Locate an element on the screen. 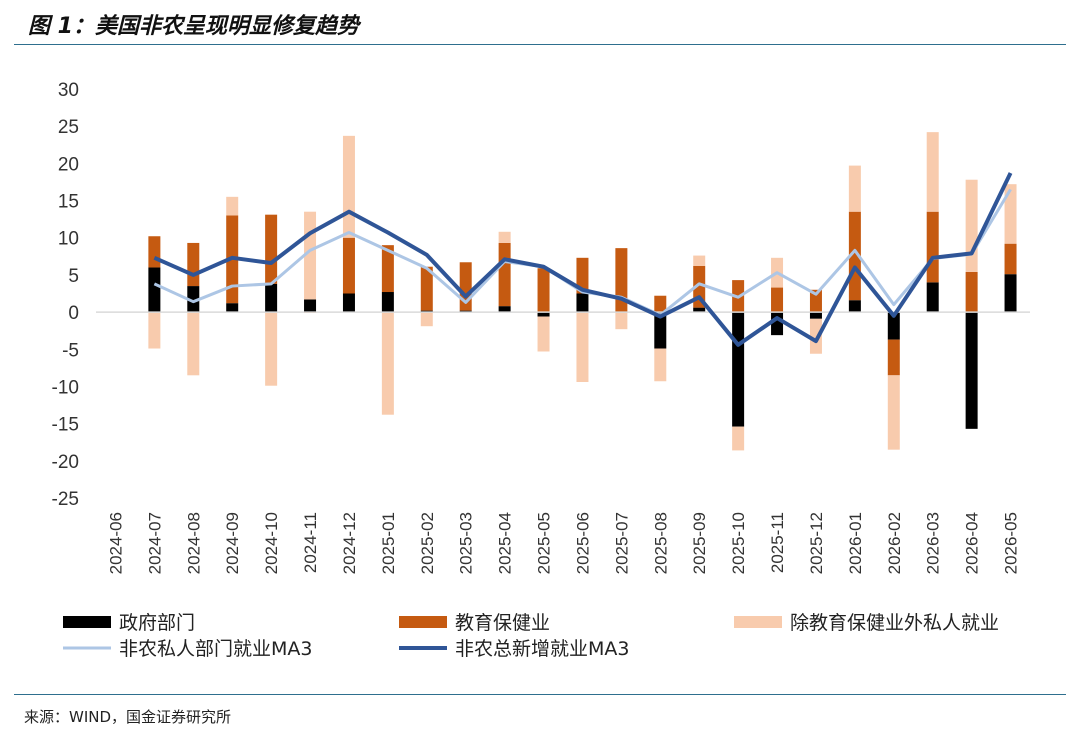  source-note: 来源：WIND，国金证券研究所 is located at coordinates (128, 717).